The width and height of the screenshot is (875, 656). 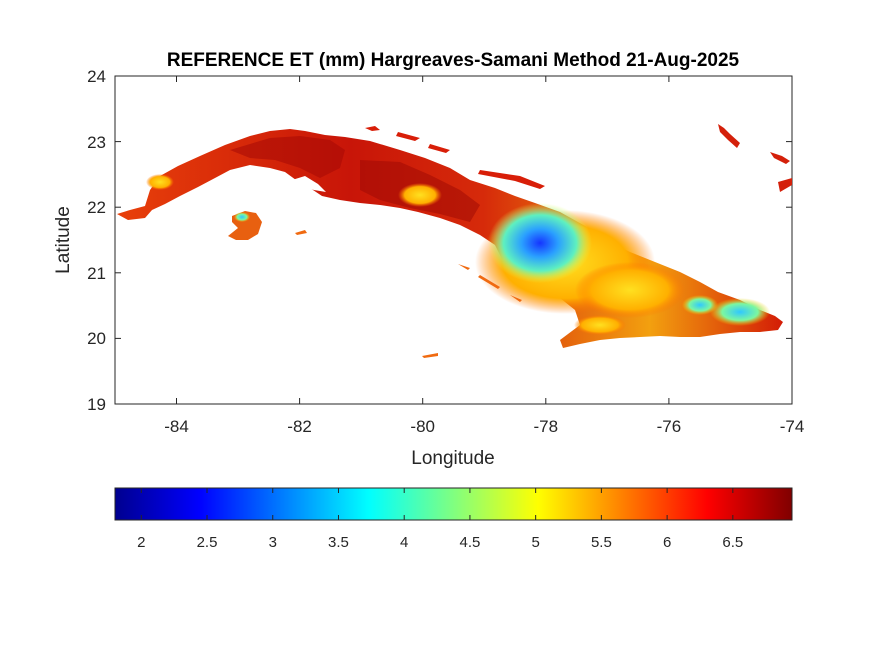 I want to click on y-tick-label: 24, so click(x=96, y=76).